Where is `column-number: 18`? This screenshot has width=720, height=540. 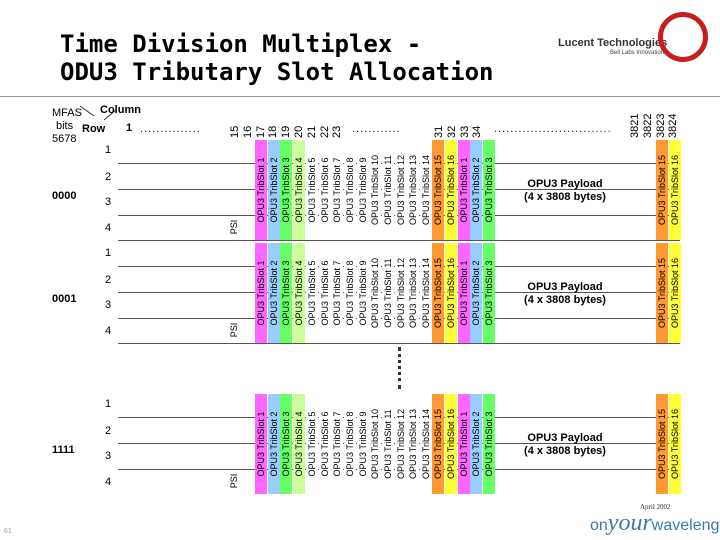
column-number: 18 is located at coordinates (273, 131).